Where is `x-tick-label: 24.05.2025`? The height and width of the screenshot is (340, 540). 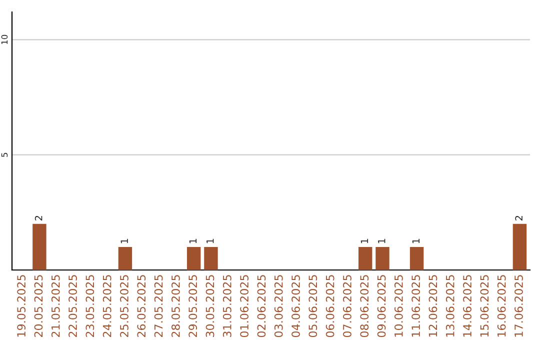 x-tick-label: 24.05.2025 is located at coordinates (107, 306).